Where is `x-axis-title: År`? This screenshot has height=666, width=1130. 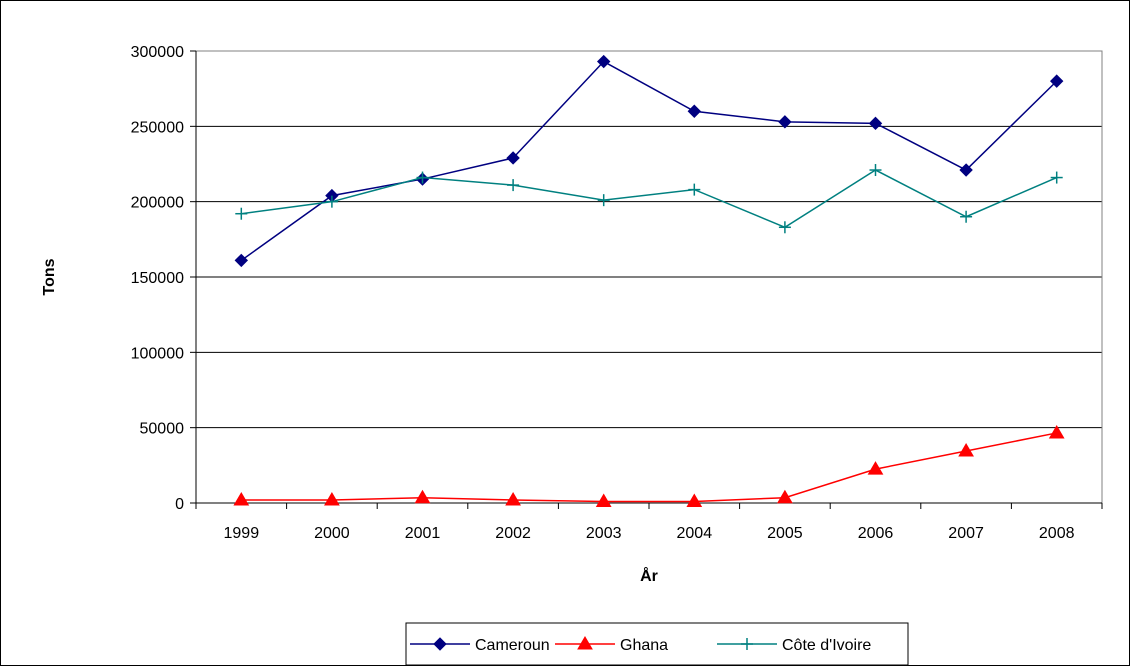
x-axis-title: År is located at coordinates (649, 575).